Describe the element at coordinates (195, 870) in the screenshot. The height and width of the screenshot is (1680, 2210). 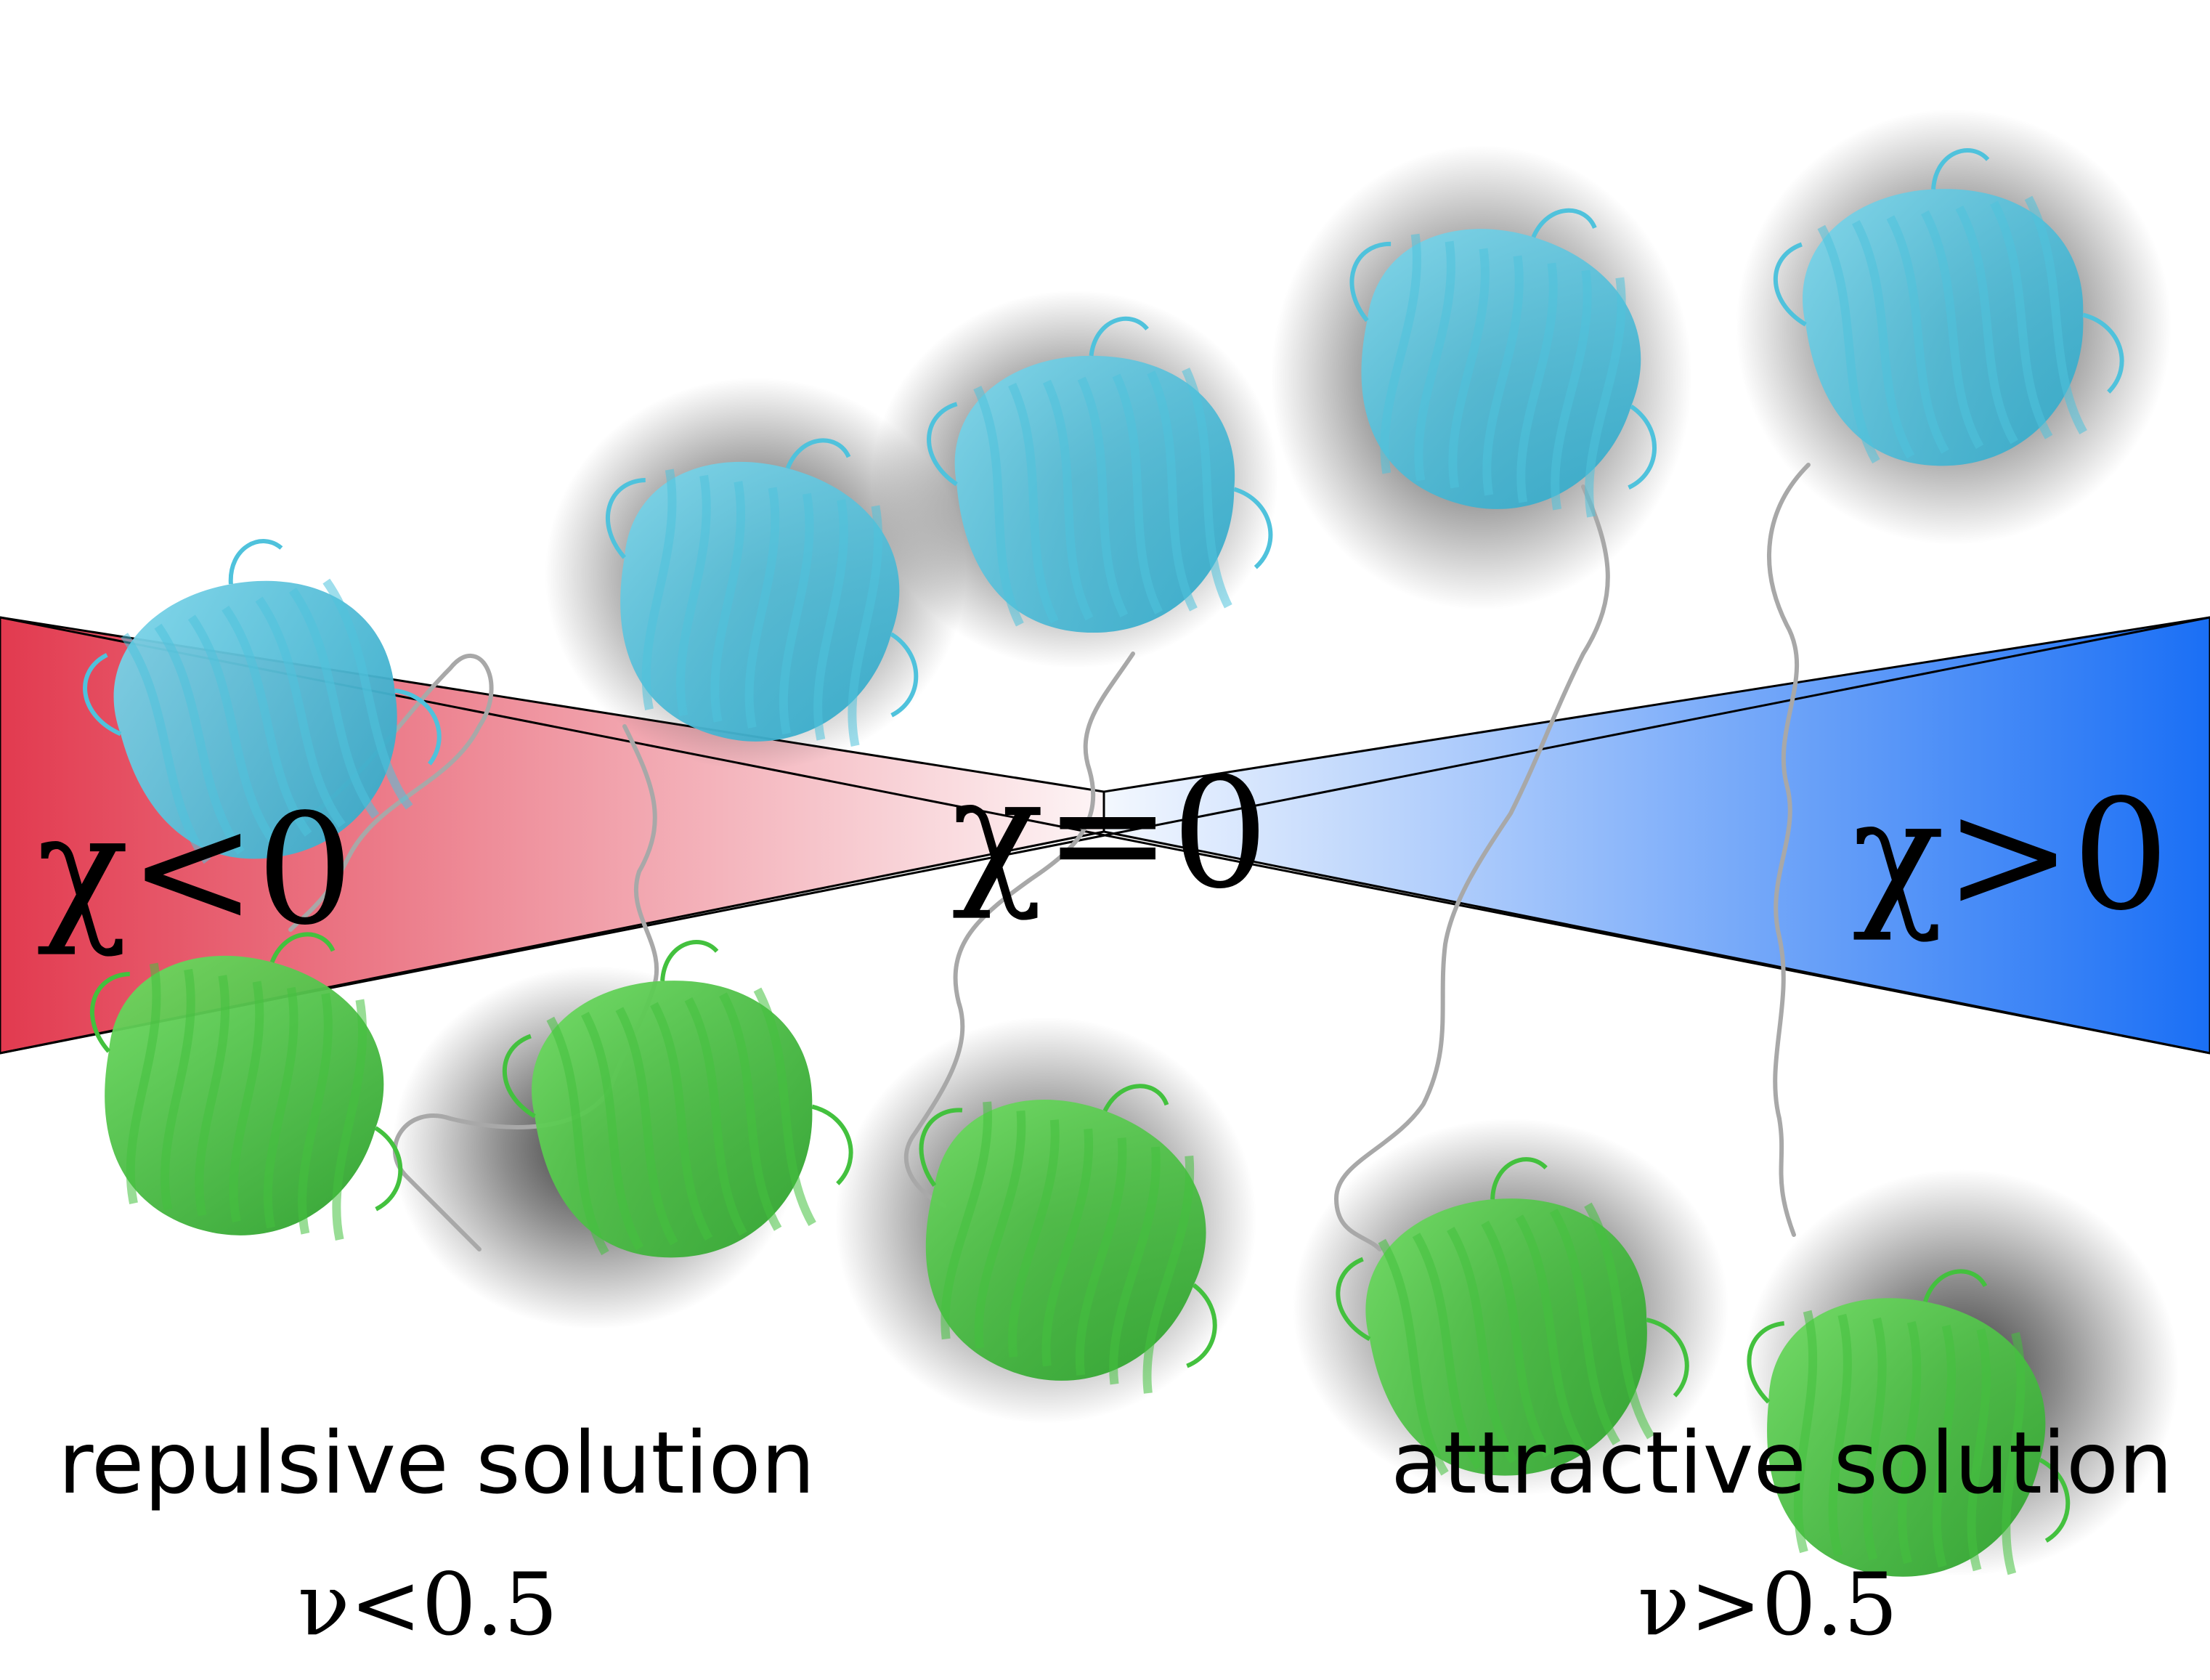
I see `chi-negative-label: χ<0` at that location.